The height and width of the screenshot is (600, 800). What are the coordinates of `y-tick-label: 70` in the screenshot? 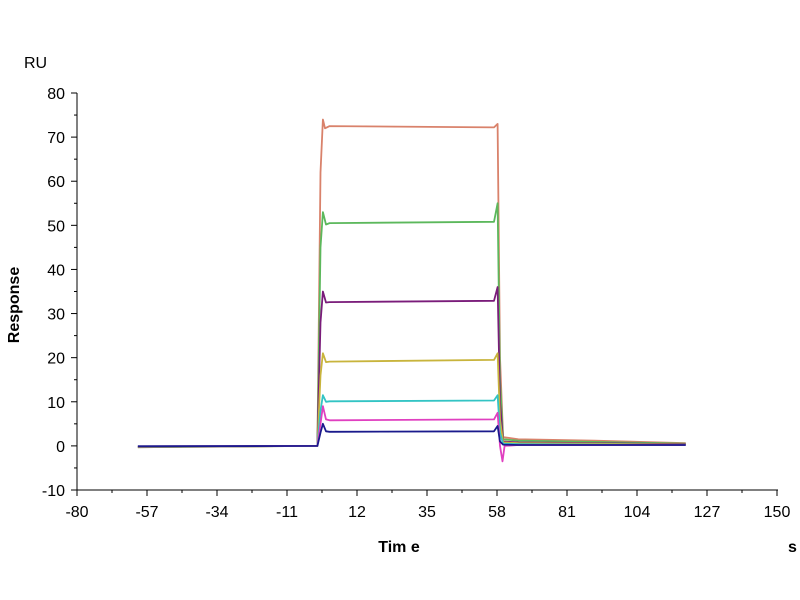 It's located at (56, 138).